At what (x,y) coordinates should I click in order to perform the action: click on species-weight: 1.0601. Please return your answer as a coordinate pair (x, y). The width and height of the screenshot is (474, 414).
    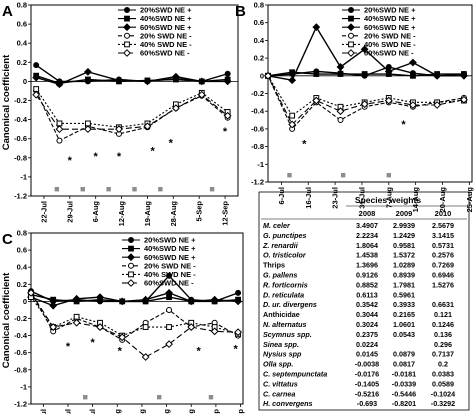
    Looking at the image, I should click on (404, 324).